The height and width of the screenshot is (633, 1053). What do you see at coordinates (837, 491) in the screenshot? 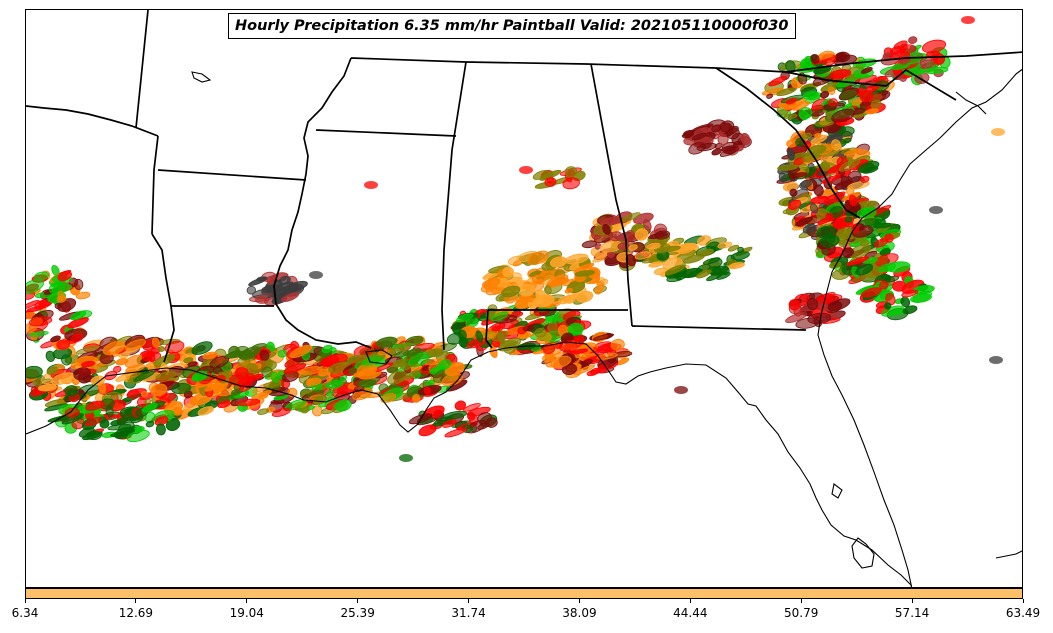
I see `florida-lake` at bounding box center [837, 491].